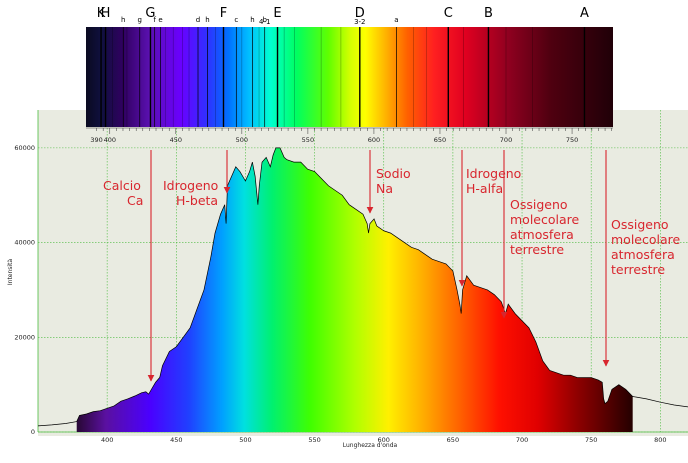  I want to click on x-tick-label: 600, so click(384, 440).